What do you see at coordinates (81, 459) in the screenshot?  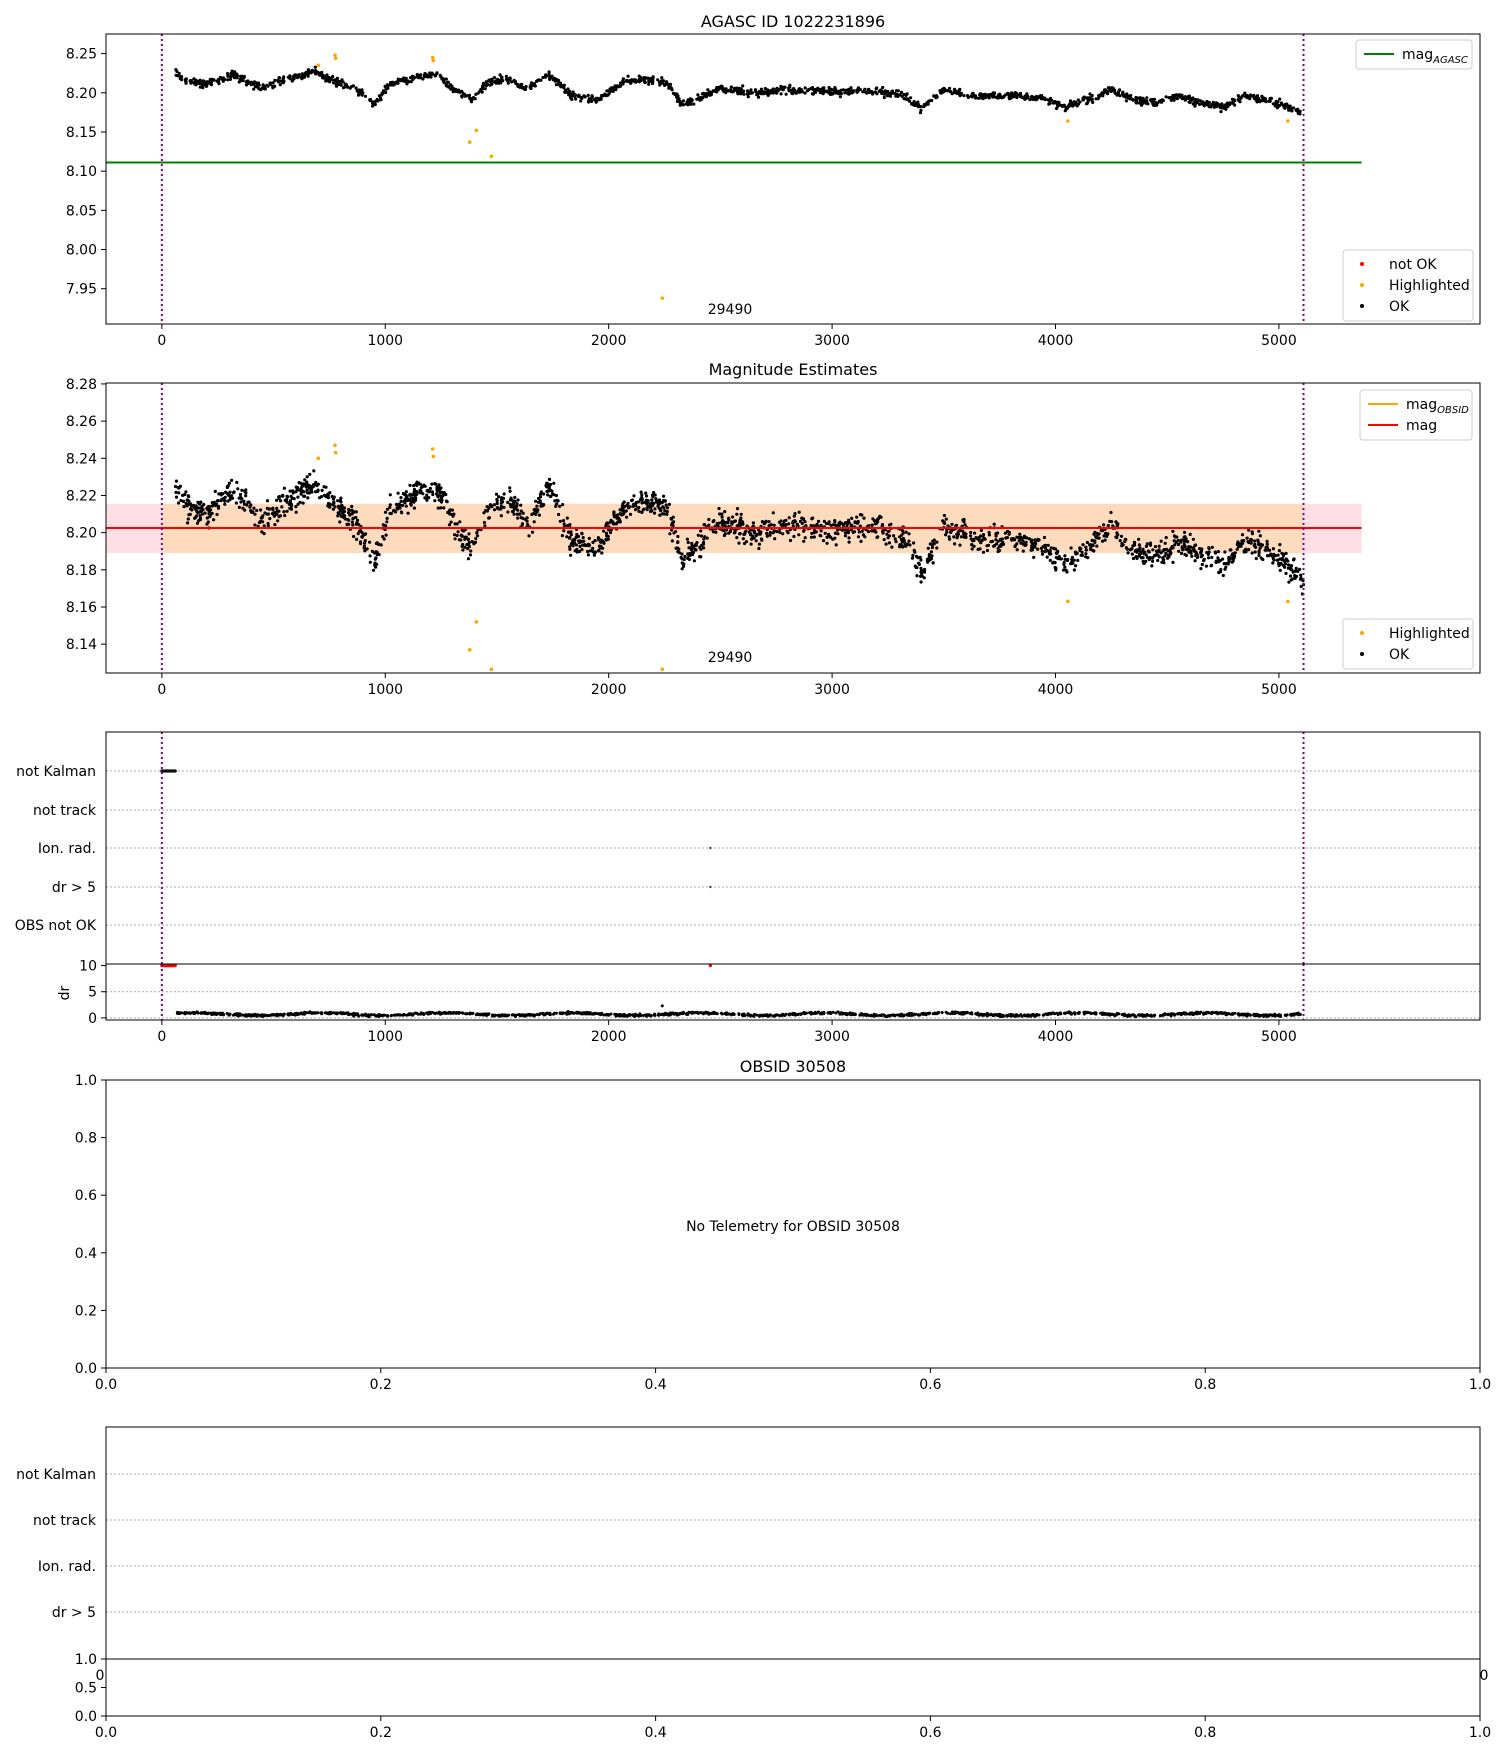 I see `y-tick-label: 8.24` at bounding box center [81, 459].